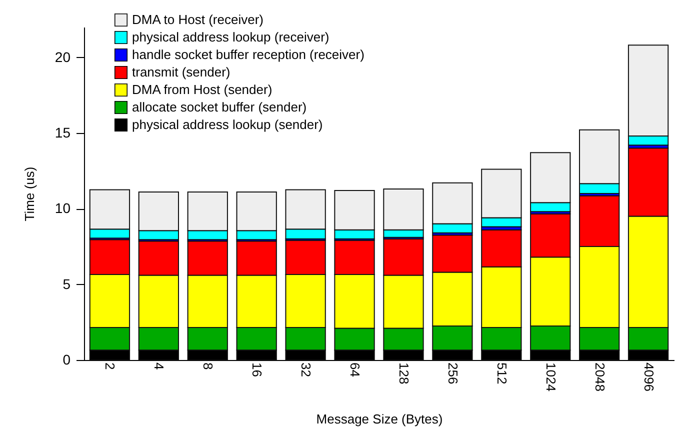  What do you see at coordinates (502, 373) in the screenshot?
I see `x-tick-label: 512` at bounding box center [502, 373].